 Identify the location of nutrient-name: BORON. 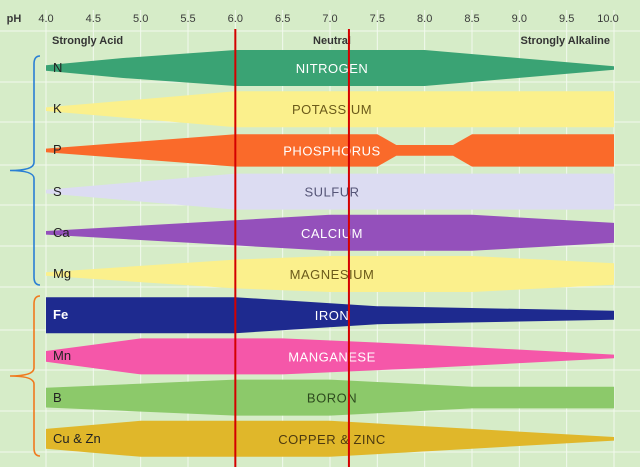
(332, 398).